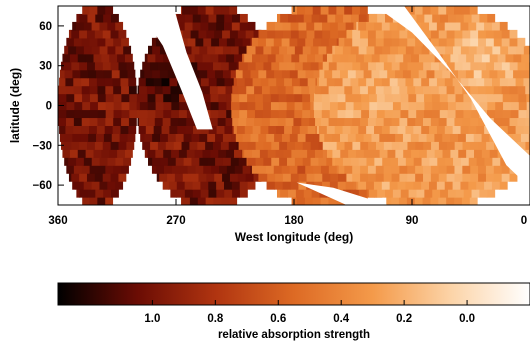 The width and height of the screenshot is (530, 343). I want to click on y-axis: 60 30 0 −30 −60, so click(48, 106).